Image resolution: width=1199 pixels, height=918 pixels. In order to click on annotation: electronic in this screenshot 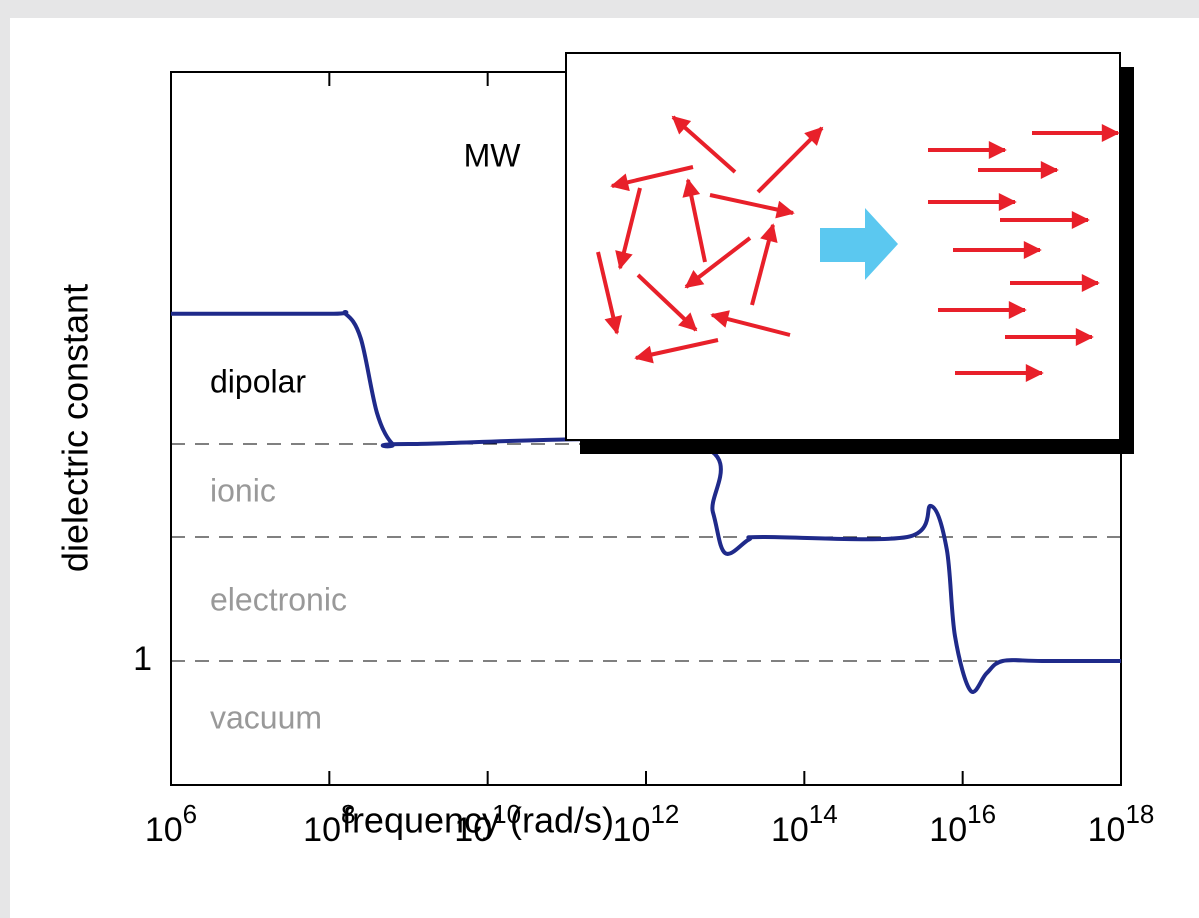, I will do `click(278, 599)`.